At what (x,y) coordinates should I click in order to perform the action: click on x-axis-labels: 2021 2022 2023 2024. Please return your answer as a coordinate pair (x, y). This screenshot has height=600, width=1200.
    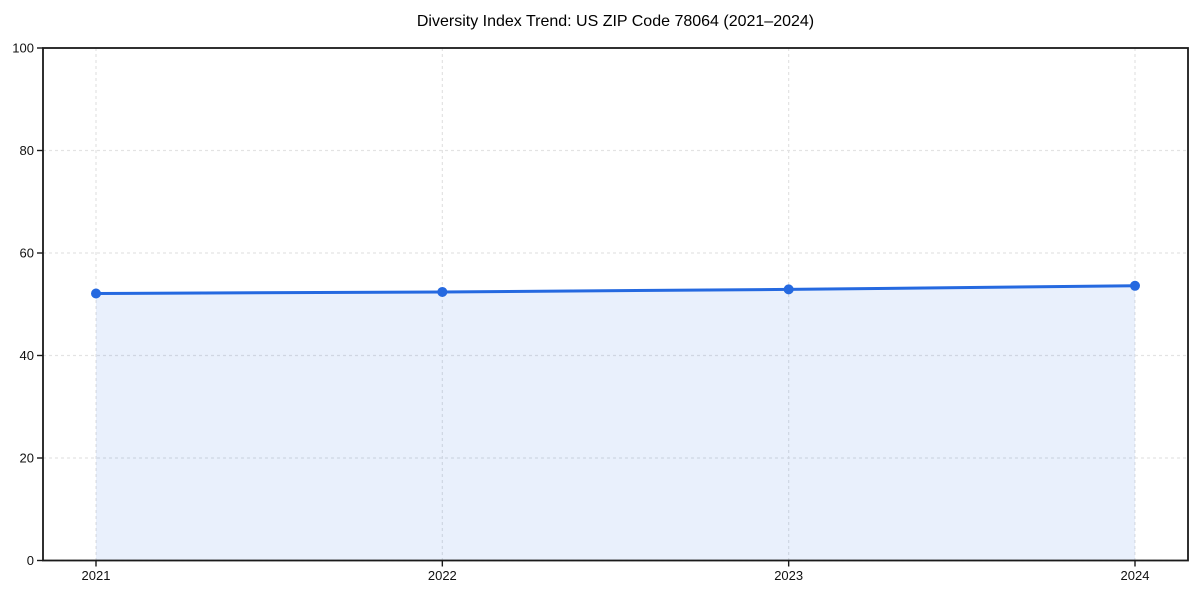
    Looking at the image, I should click on (616, 575).